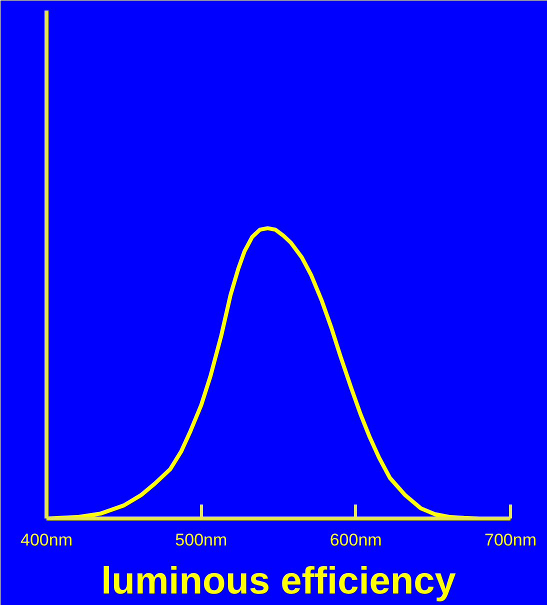  I want to click on x-tick-label: 500nm, so click(201, 540).